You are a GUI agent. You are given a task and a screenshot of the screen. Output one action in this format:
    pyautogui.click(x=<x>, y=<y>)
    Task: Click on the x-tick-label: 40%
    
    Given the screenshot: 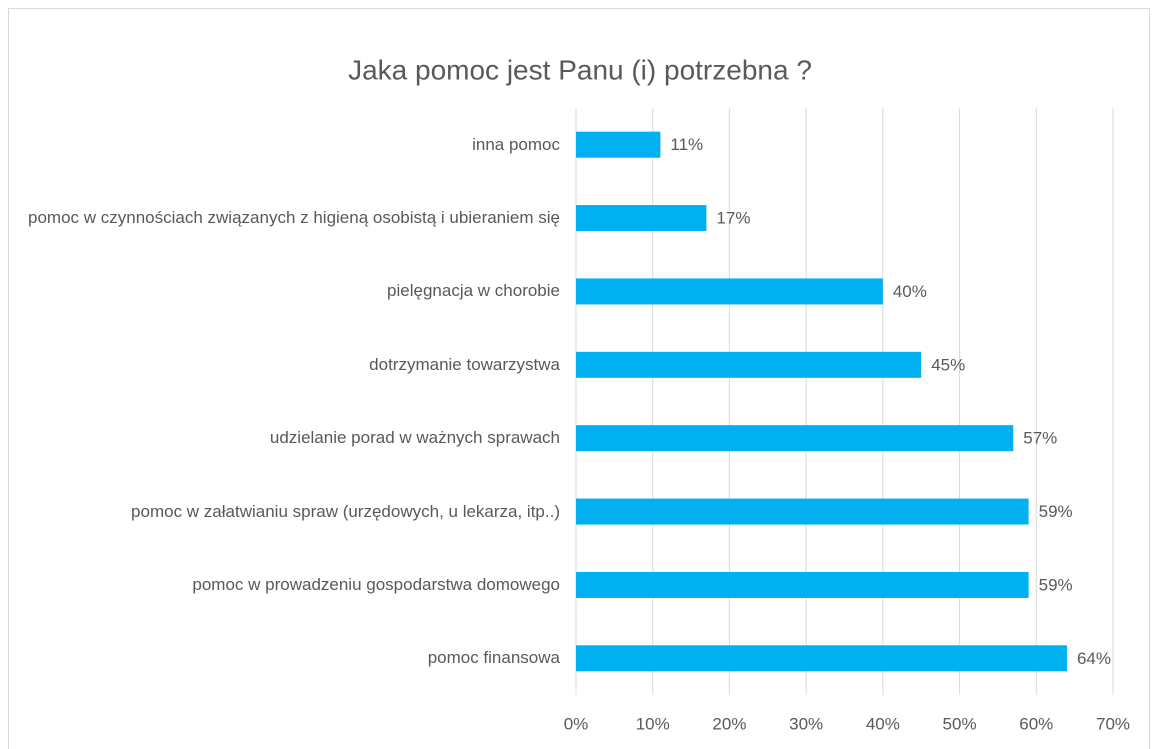 What is the action you would take?
    pyautogui.click(x=883, y=723)
    